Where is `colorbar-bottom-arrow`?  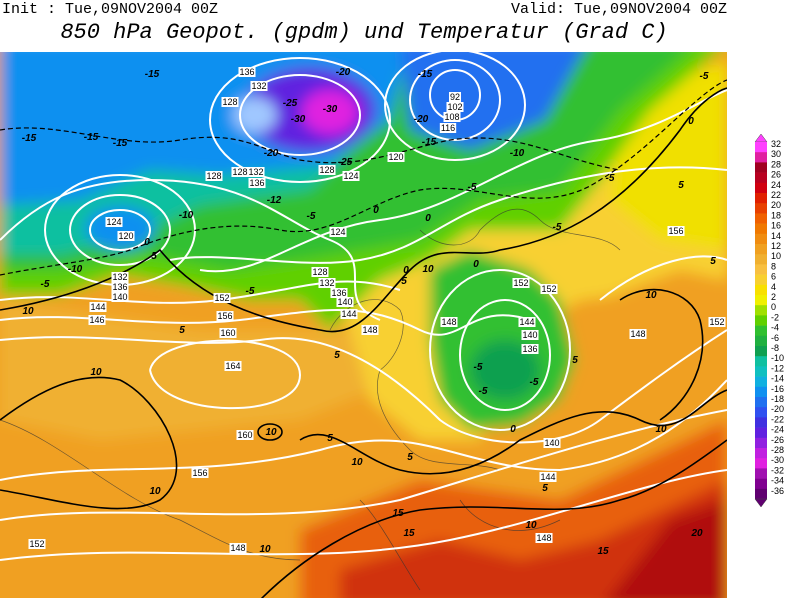
colorbar-bottom-arrow is located at coordinates (761, 503).